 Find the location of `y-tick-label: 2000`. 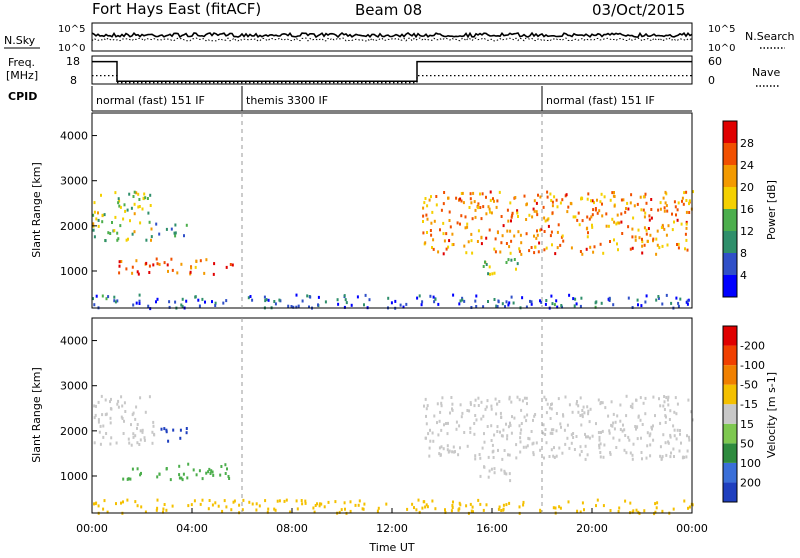

y-tick-label: 2000 is located at coordinates (74, 431).